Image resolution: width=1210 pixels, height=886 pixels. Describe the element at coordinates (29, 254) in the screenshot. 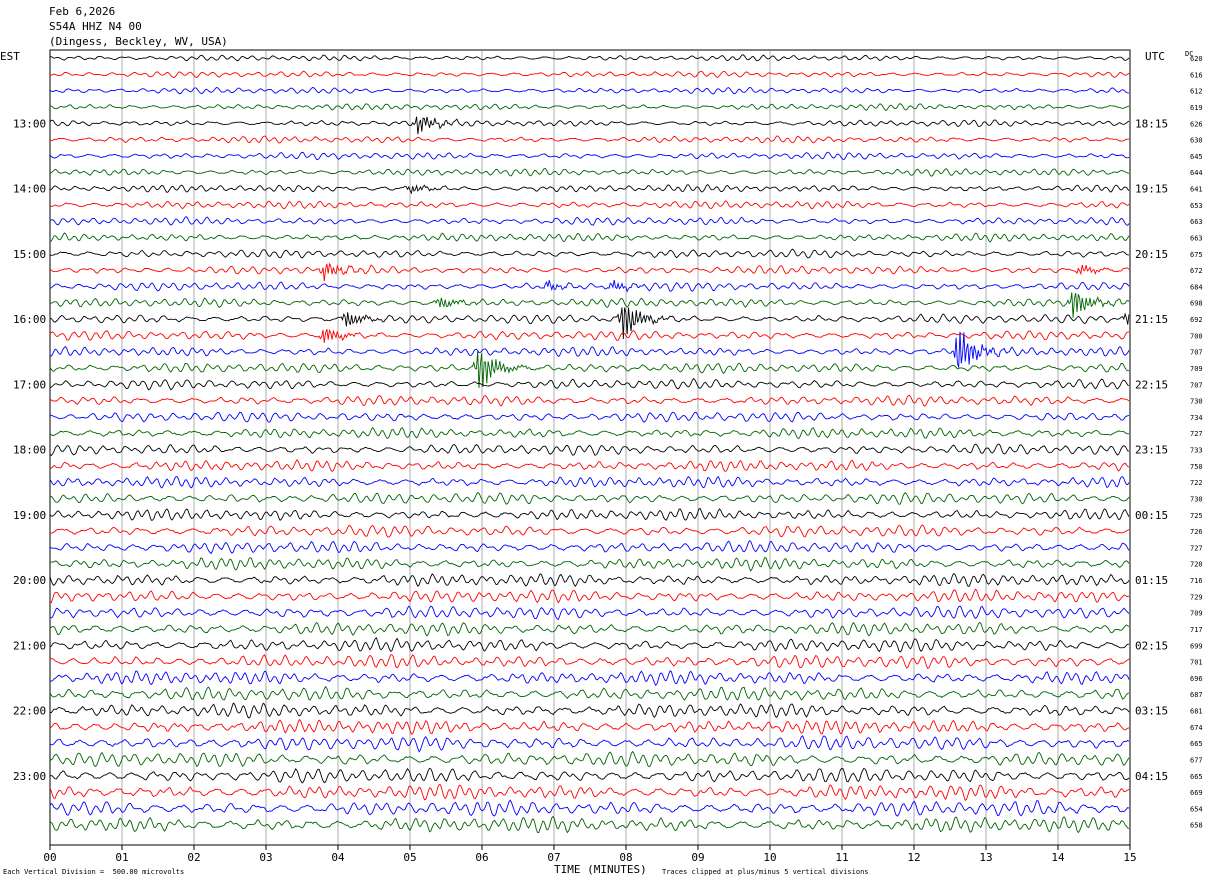

I see `left-hour-label: 15:00` at that location.